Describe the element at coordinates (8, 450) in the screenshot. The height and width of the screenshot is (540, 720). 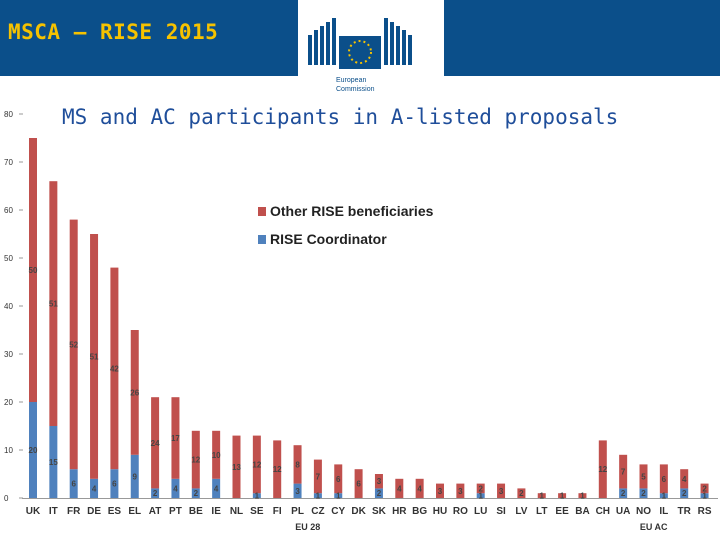
I see `y-tick-label: 10` at that location.